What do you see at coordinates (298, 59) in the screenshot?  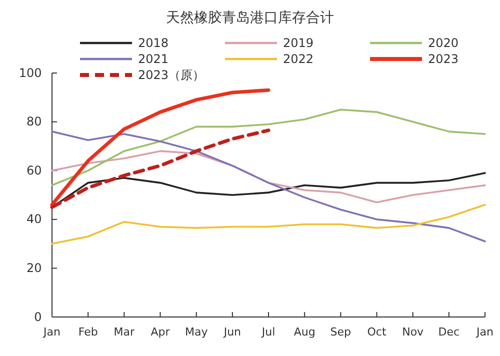 I see `legend-label: 2022` at bounding box center [298, 59].